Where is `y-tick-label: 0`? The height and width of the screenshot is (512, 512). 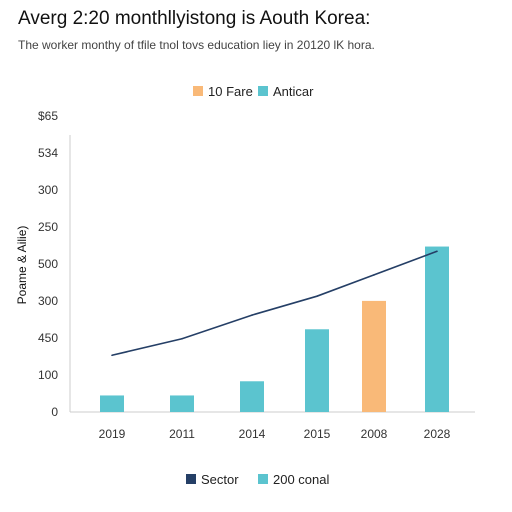 y-tick-label: 0 is located at coordinates (54, 412).